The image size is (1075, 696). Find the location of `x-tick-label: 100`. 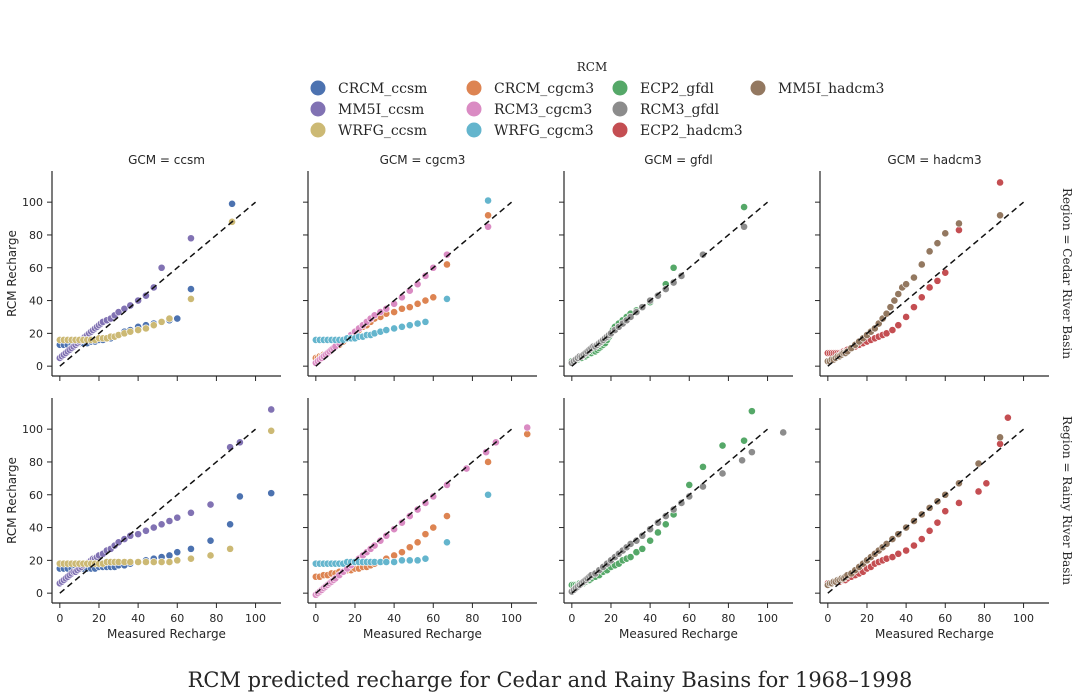

x-tick-label: 100 is located at coordinates (511, 618).